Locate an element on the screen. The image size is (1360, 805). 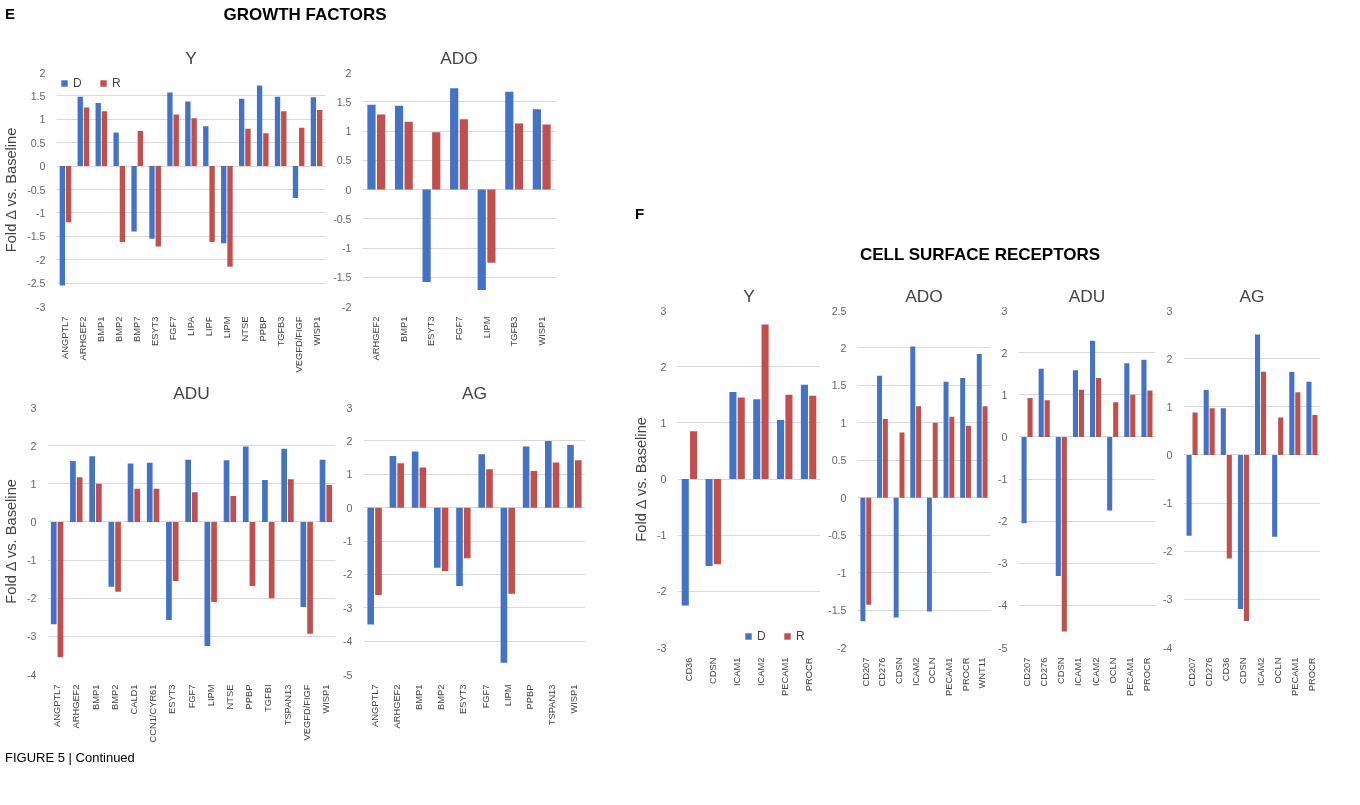
x-tick-label: ICAM2 is located at coordinates (1095, 672).